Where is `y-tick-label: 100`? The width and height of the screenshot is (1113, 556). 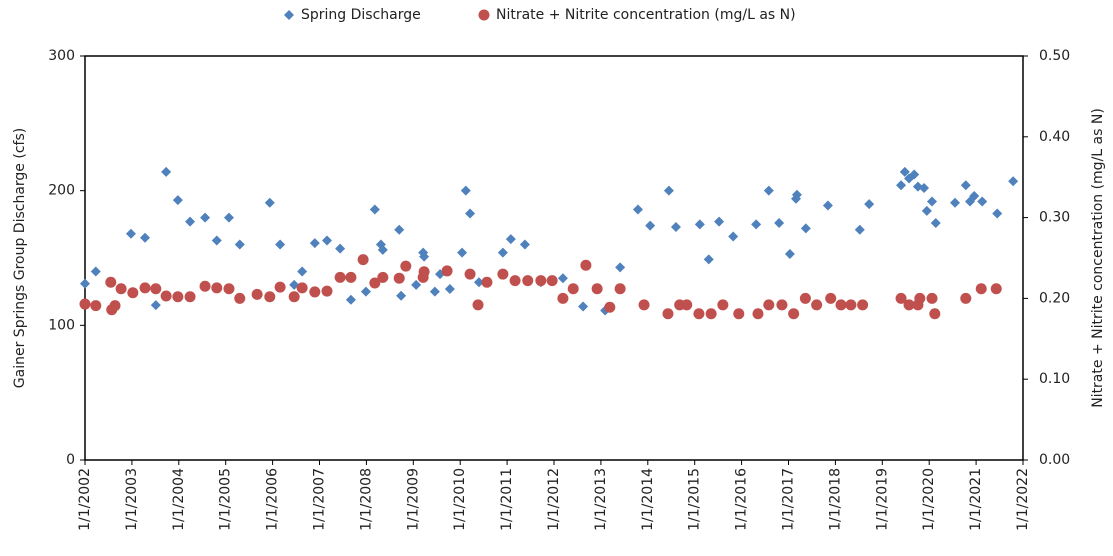
y-tick-label: 100 is located at coordinates (61, 325).